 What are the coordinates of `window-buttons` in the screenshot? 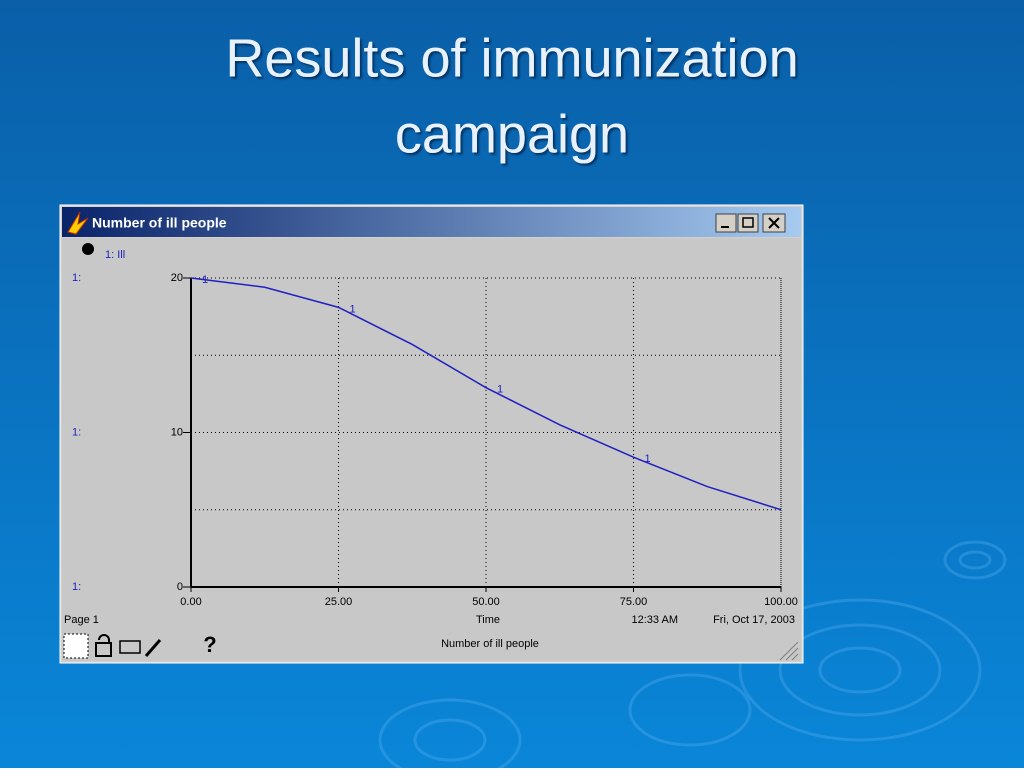 It's located at (750, 223).